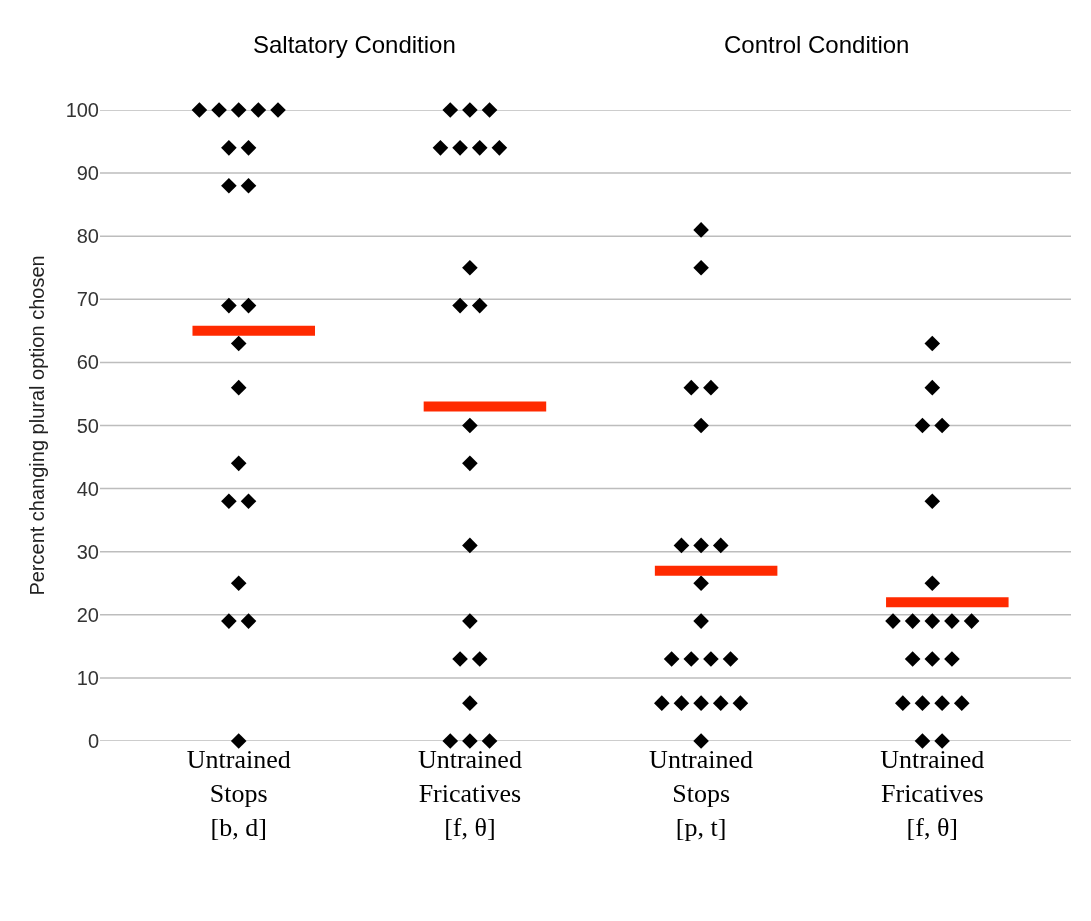 The image size is (1091, 921). Describe the element at coordinates (238, 793) in the screenshot. I see `x-tick-label: Untrained Stops [b, d]` at that location.